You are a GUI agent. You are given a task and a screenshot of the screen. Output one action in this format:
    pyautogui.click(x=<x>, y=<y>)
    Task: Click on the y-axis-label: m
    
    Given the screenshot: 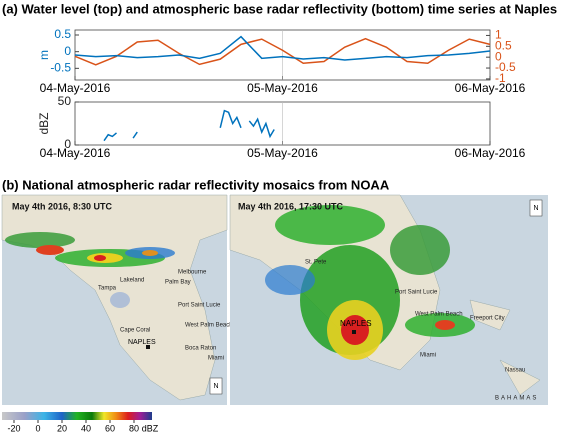 What is the action you would take?
    pyautogui.click(x=44, y=55)
    